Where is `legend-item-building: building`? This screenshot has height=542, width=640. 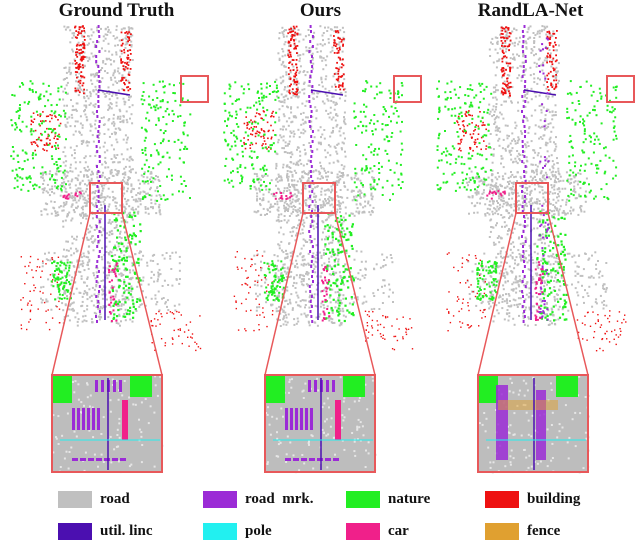 legend-item-building: building is located at coordinates (532, 499).